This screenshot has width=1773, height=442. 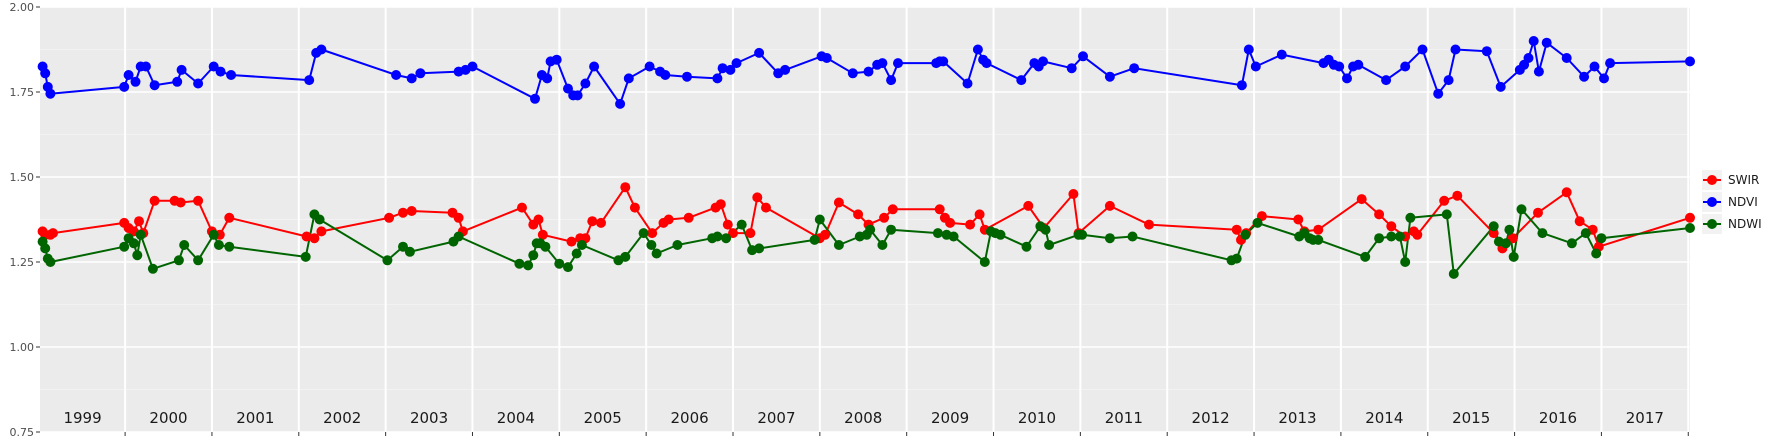 I want to click on year-label: 2007, so click(x=776, y=418).